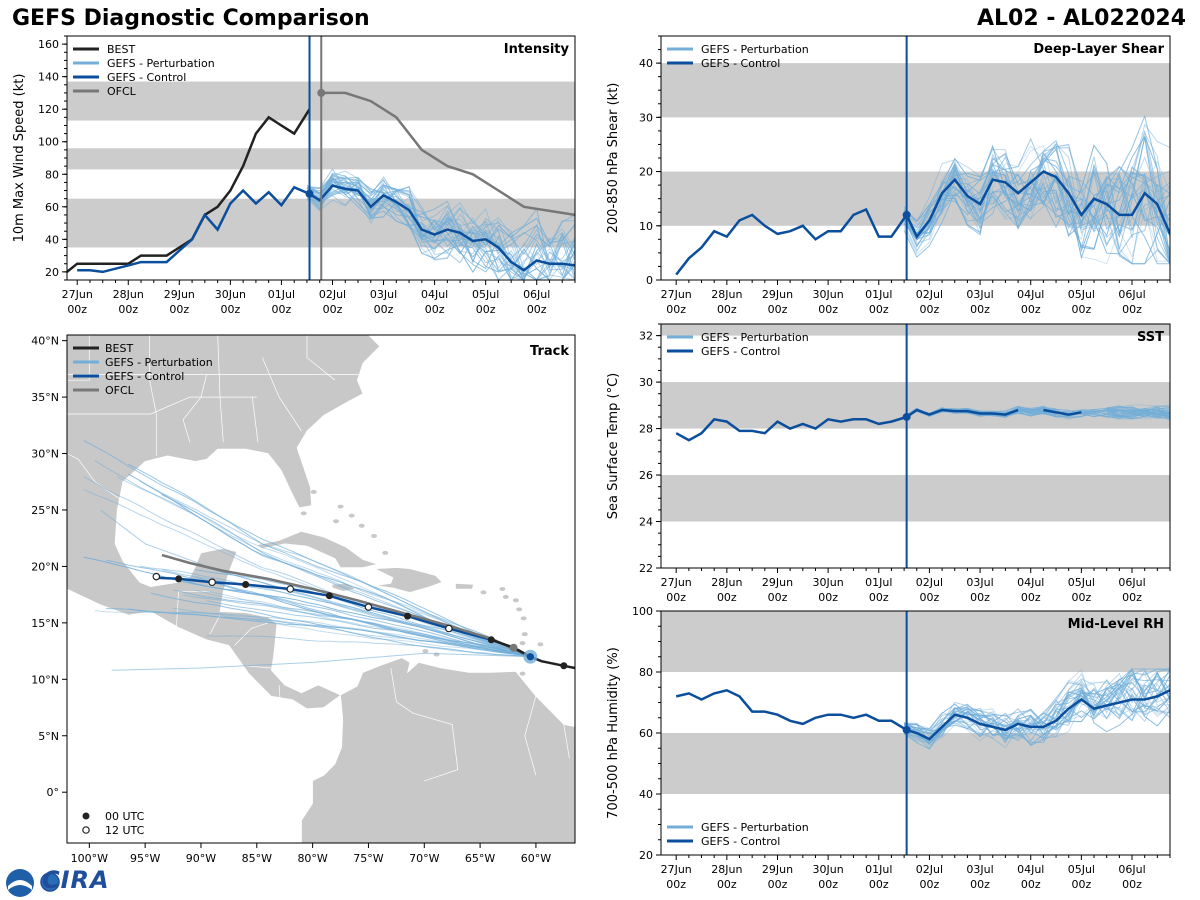 The height and width of the screenshot is (900, 1200). I want to click on y-tick-label: 25°N, so click(45, 510).